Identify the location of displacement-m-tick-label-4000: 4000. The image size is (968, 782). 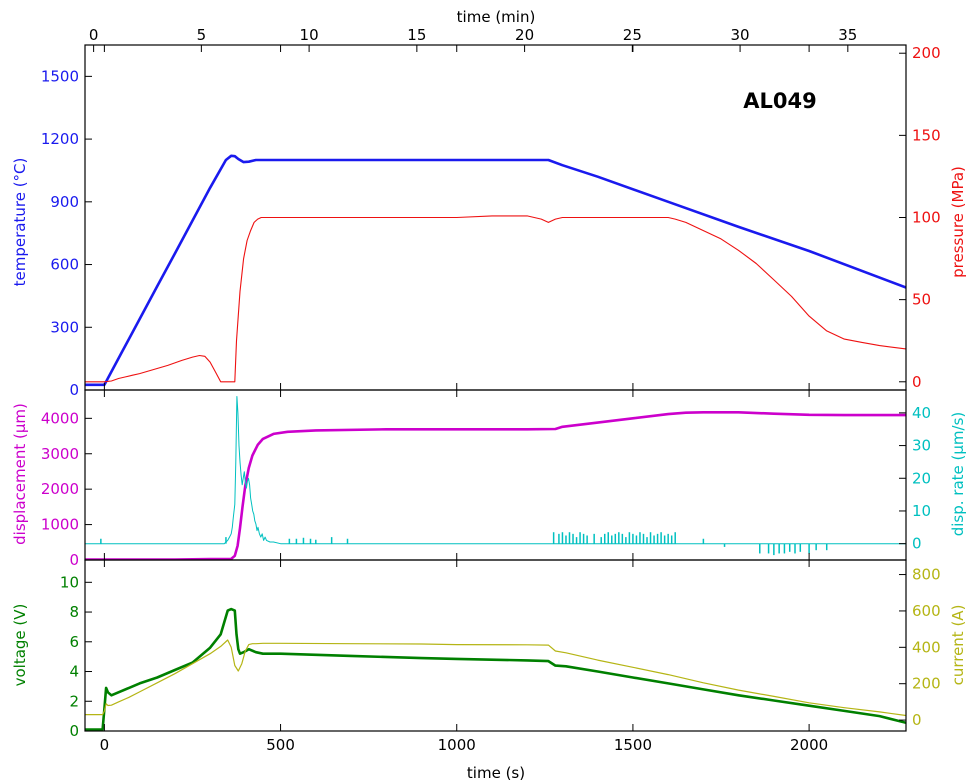
(60, 418).